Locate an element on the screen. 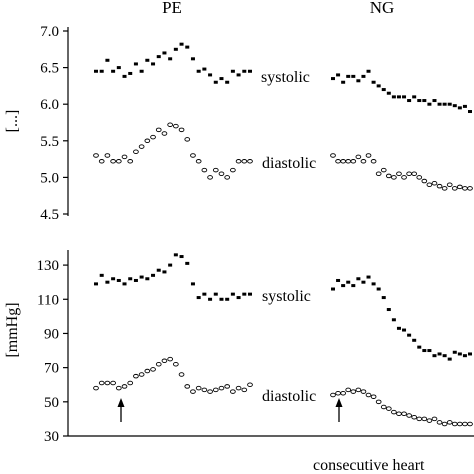 This screenshot has width=474, height=474. bottom-pe-systolic-label: systolic is located at coordinates (286, 296).